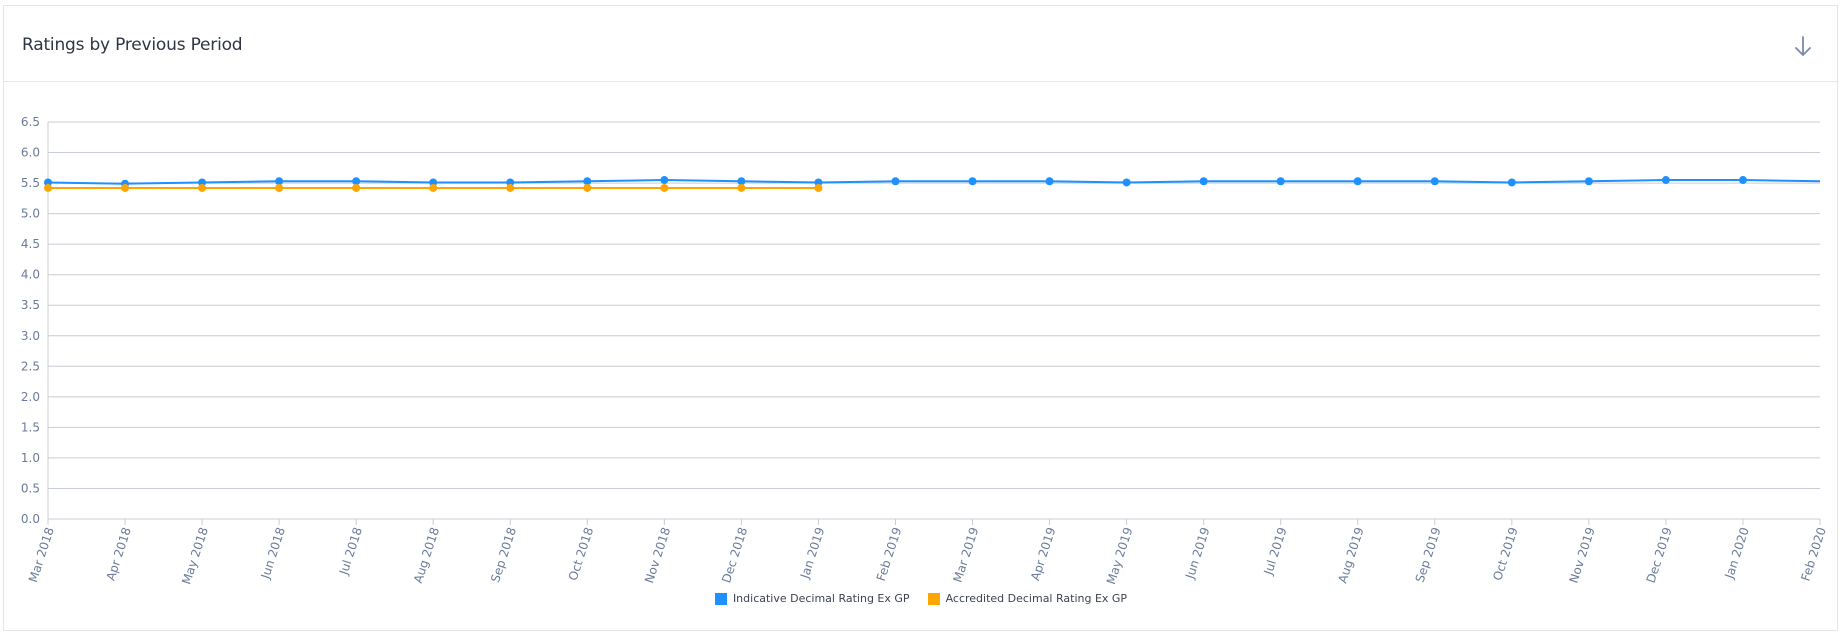 This screenshot has height=635, width=1842. I want to click on x-tick-label: Sep 2018, so click(503, 555).